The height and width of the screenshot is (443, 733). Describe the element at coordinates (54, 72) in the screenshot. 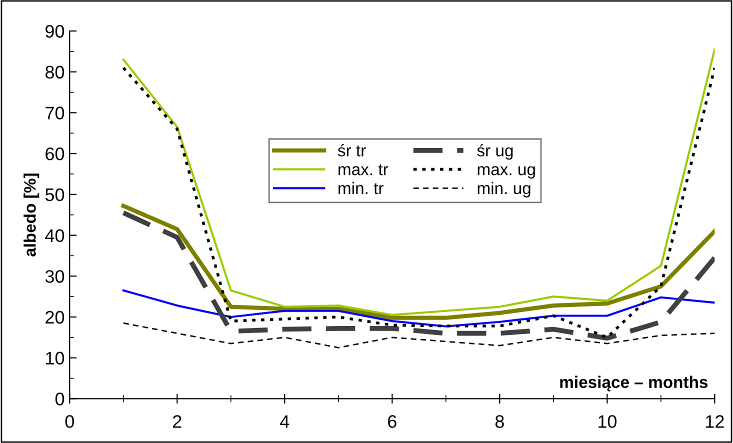

I see `y-tick-label: 80` at that location.